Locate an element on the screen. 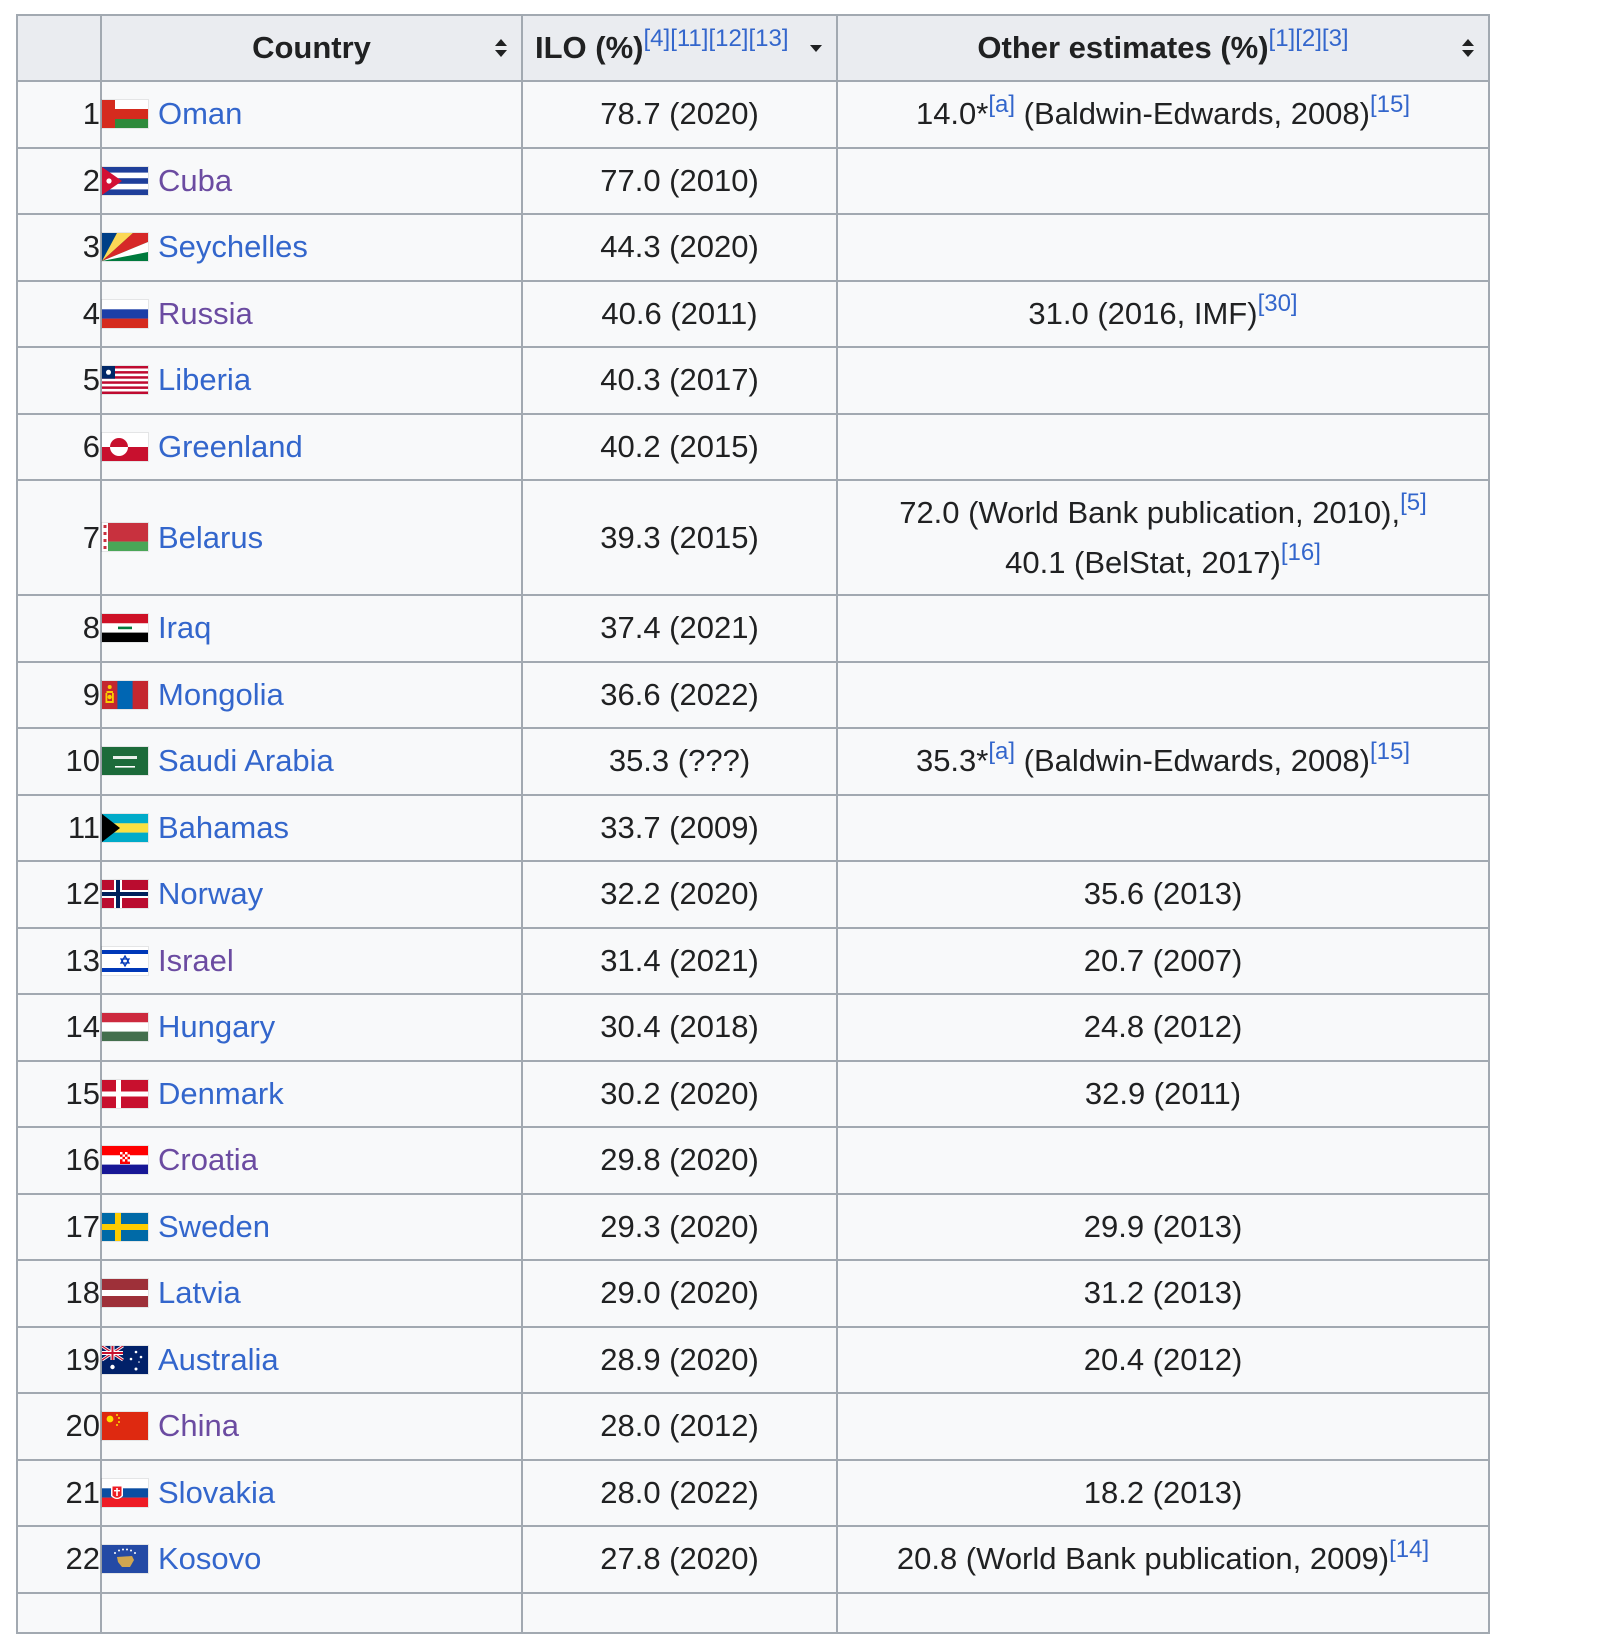  country-link: Saudi Arabia is located at coordinates (246, 761).